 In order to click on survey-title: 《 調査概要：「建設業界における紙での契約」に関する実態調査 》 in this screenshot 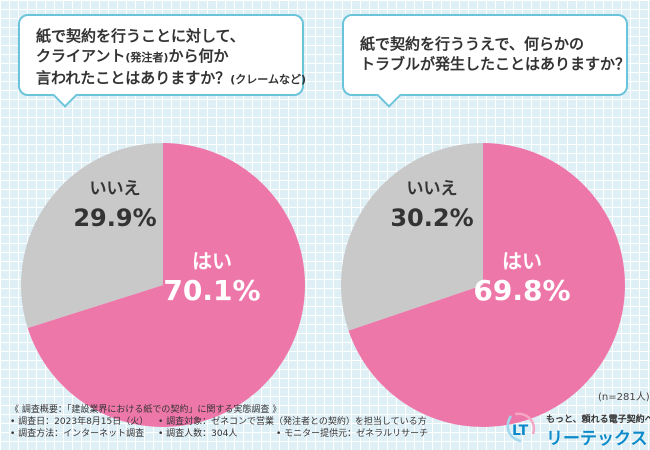, I will do `click(146, 410)`.